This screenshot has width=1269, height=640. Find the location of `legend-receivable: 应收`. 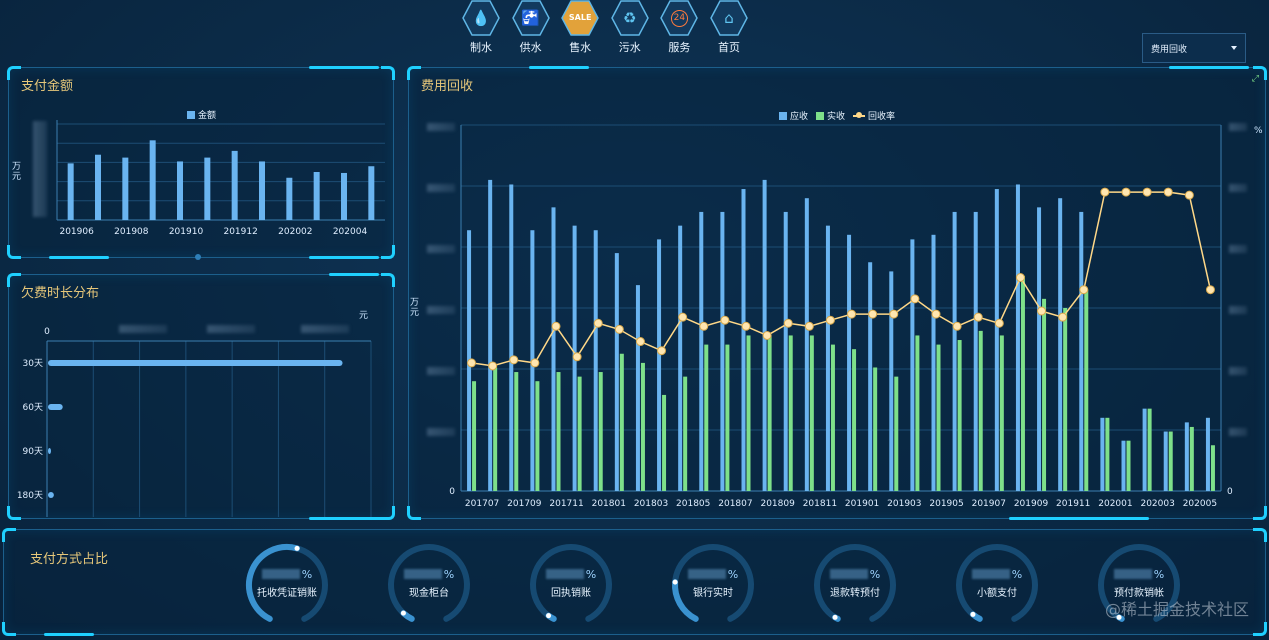

legend-receivable: 应收 is located at coordinates (793, 115).